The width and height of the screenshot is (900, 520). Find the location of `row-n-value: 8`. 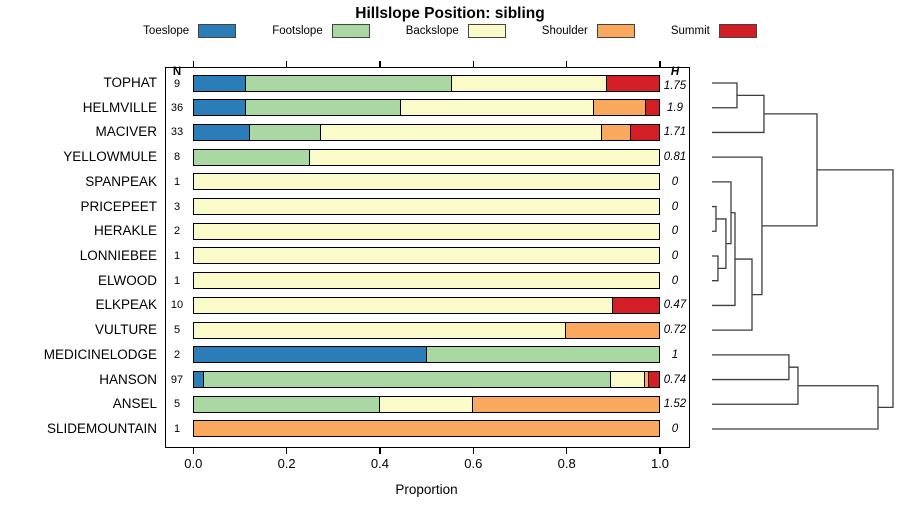

row-n-value: 8 is located at coordinates (177, 157).